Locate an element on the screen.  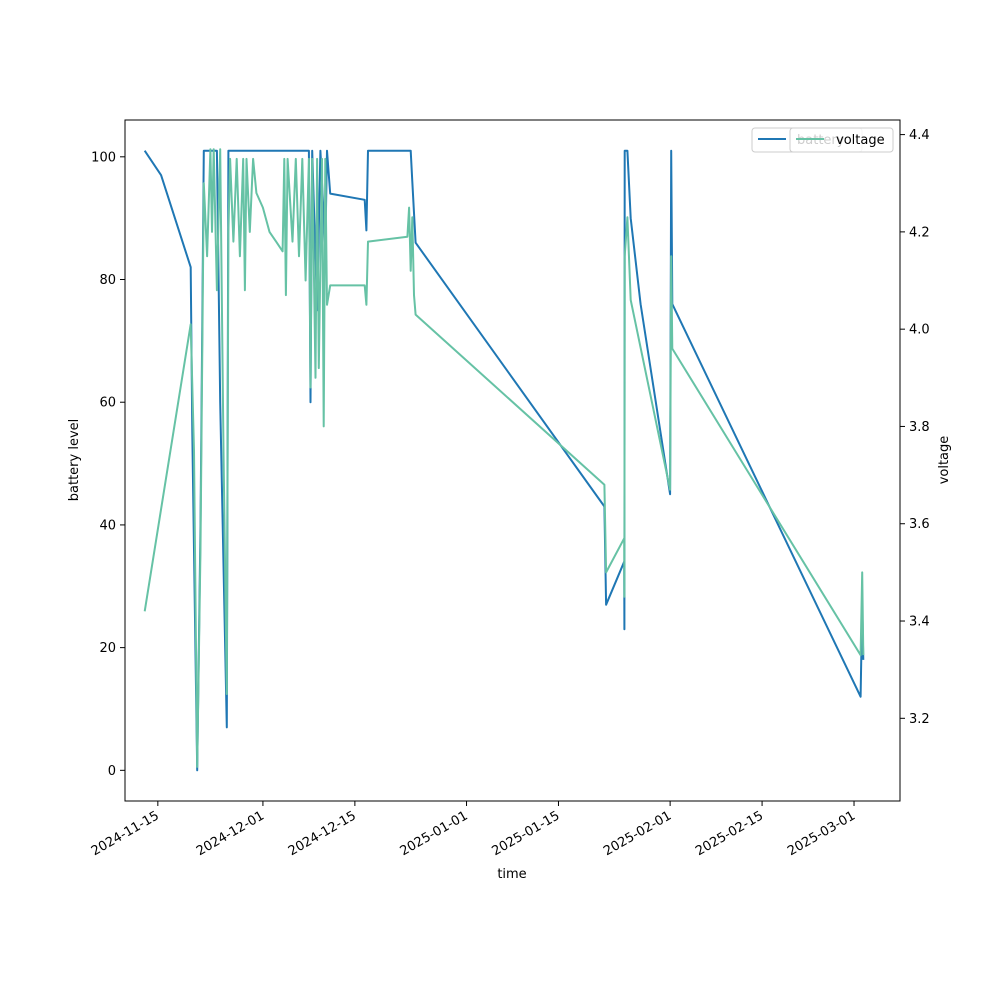
y-tick-label: 20 is located at coordinates (107, 648).